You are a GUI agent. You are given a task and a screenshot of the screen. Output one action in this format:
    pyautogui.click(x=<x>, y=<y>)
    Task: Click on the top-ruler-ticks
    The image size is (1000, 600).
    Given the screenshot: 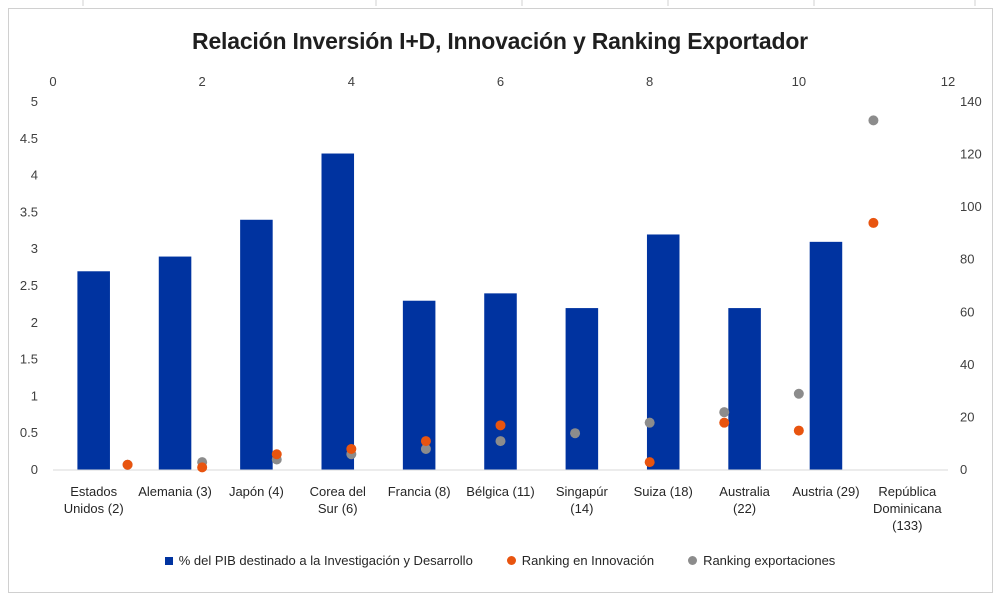 What is the action you would take?
    pyautogui.click(x=529, y=3)
    